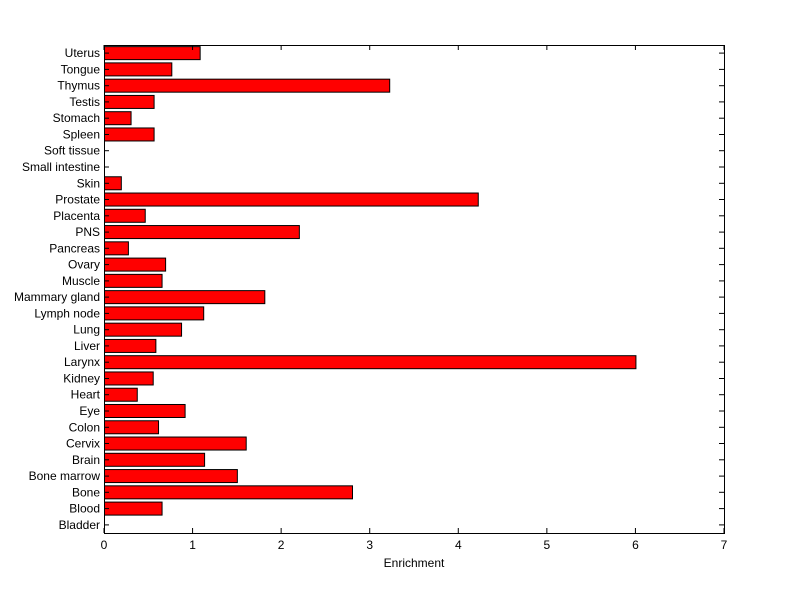 The width and height of the screenshot is (800, 599). I want to click on y-tick-label: Soft tissue, so click(72, 151).